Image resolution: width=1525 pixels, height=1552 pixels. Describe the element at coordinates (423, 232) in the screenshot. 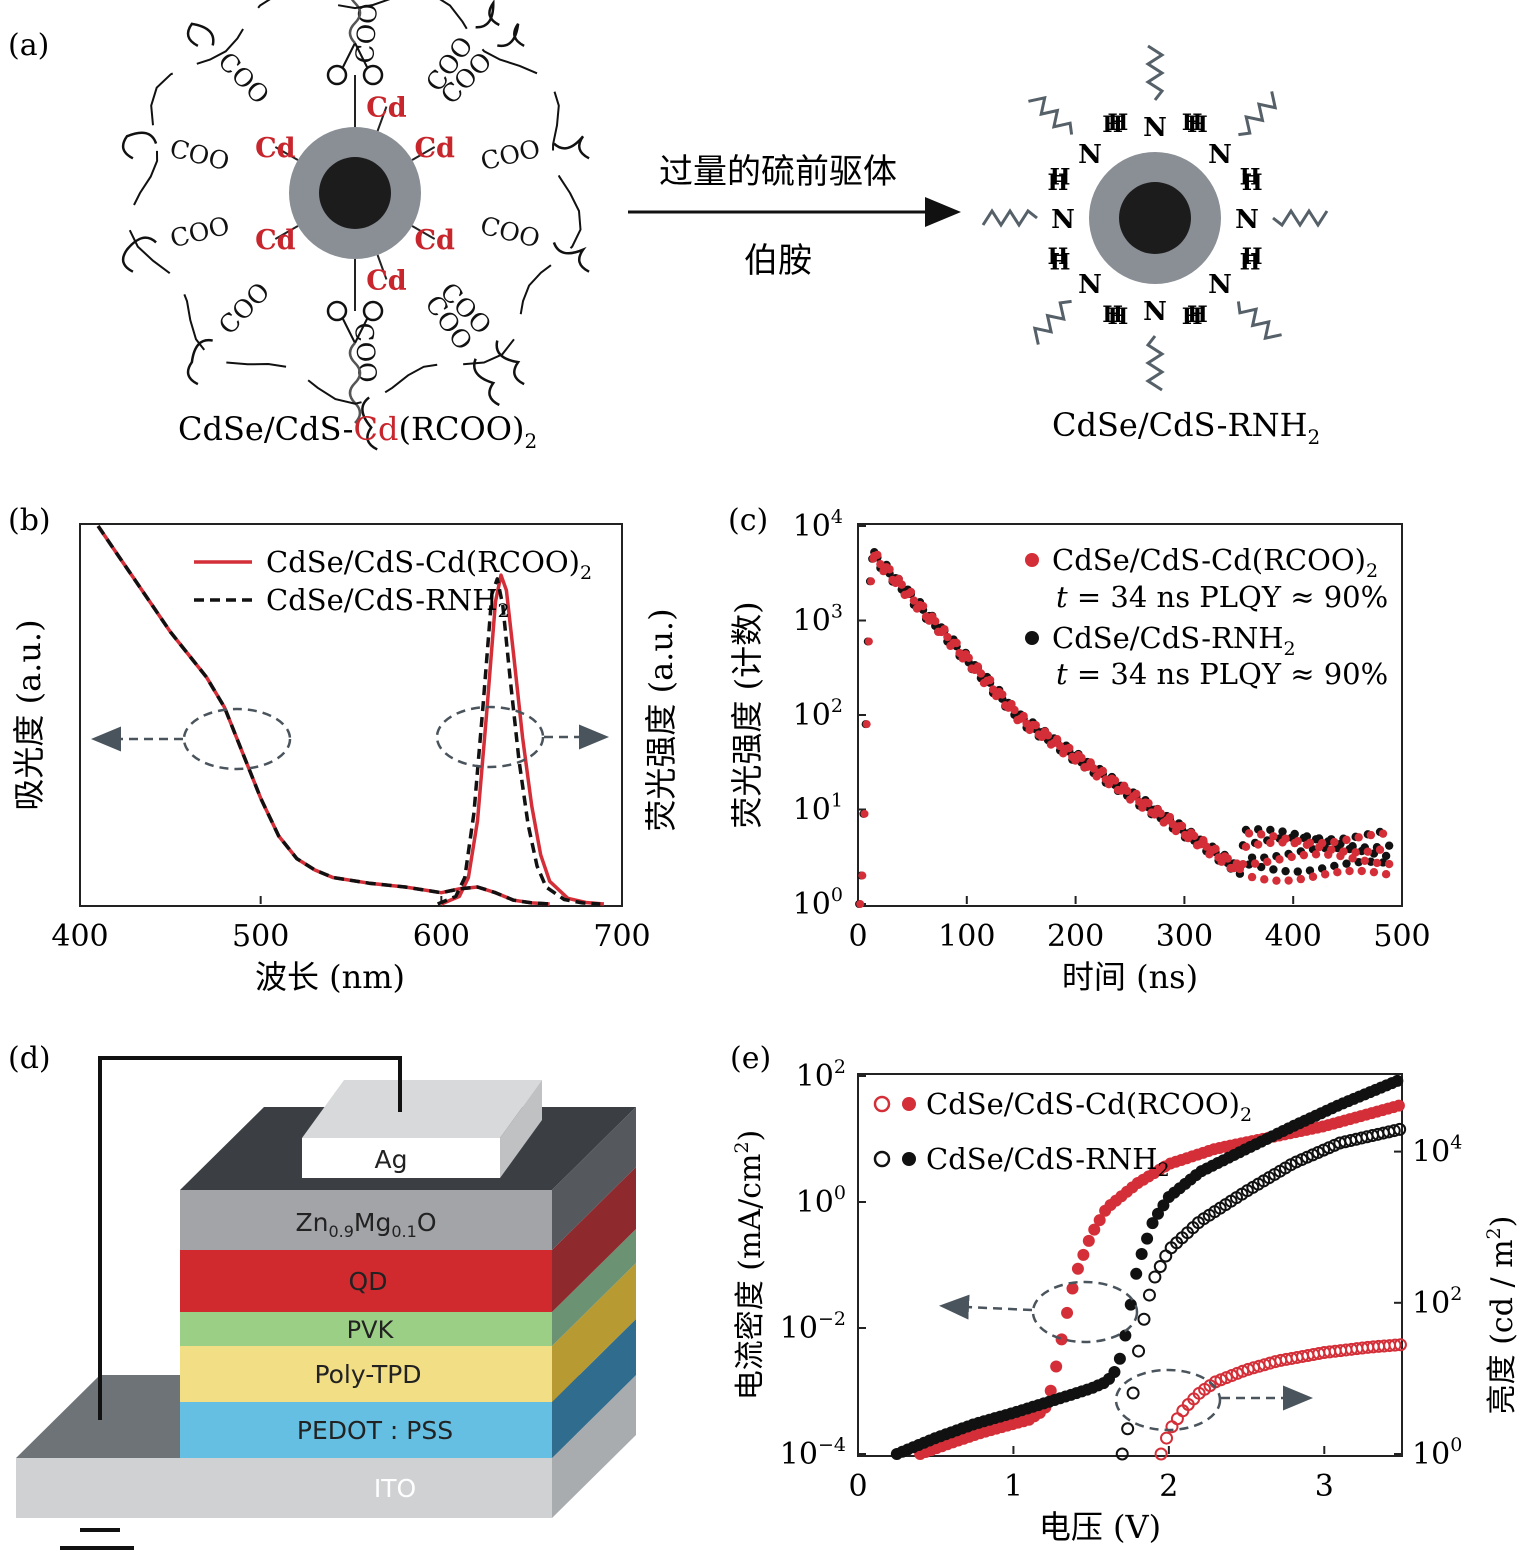

I see `cd-bond` at that location.